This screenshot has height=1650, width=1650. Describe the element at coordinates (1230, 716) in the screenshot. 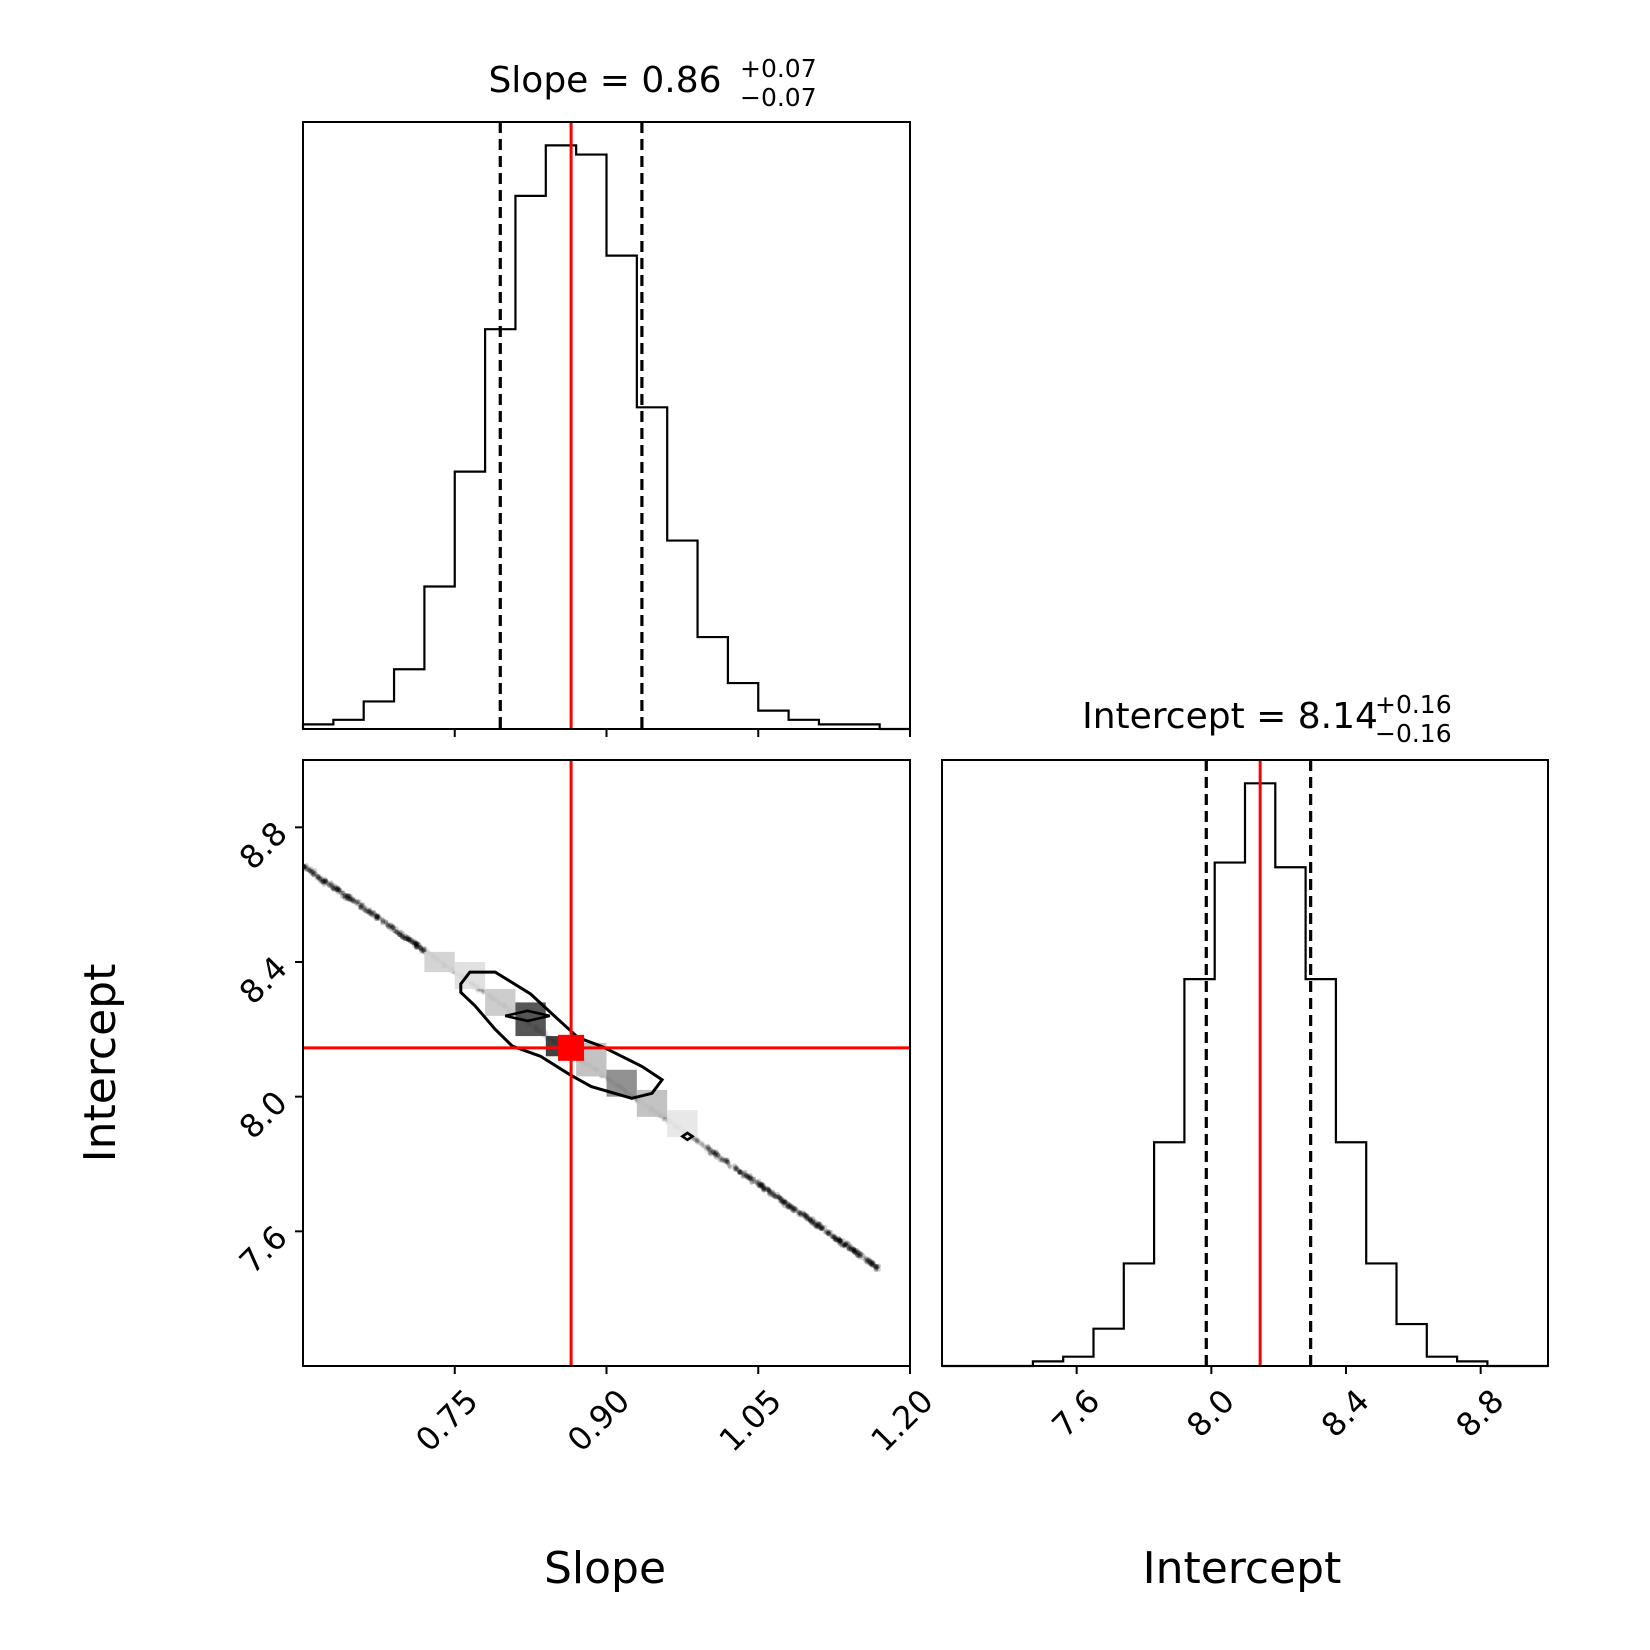

I see `intercept-title: Intercept = 8.14` at that location.